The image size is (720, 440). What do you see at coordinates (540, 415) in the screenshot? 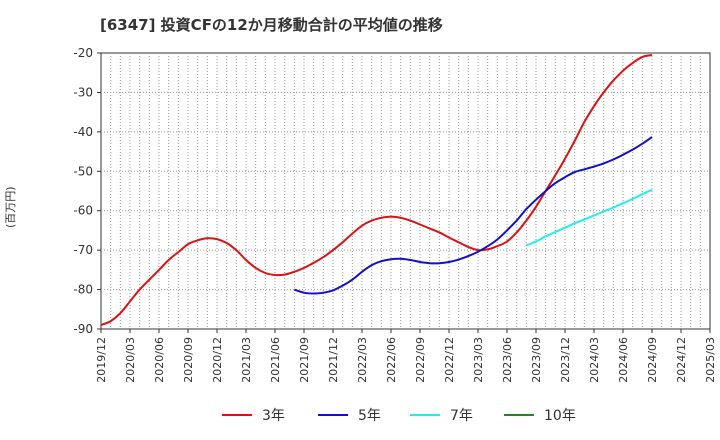
I see `legend-item: 10年` at bounding box center [540, 415].